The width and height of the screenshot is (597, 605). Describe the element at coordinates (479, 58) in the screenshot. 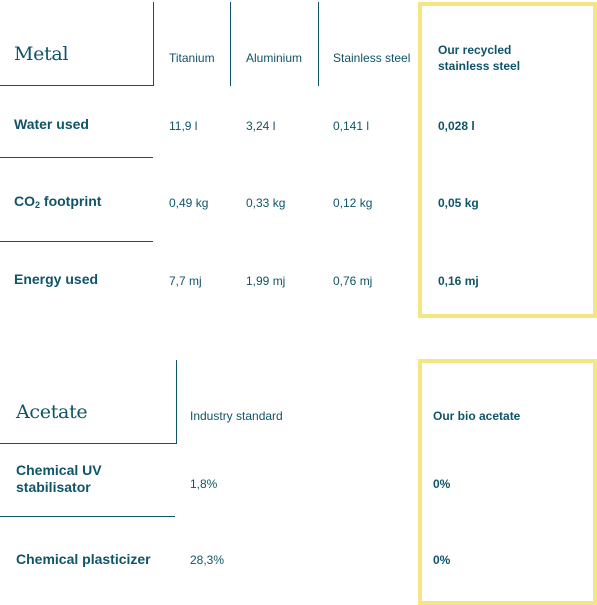

I see `column-header-recycled-stainless-steel: Our recycled stainless steel` at that location.